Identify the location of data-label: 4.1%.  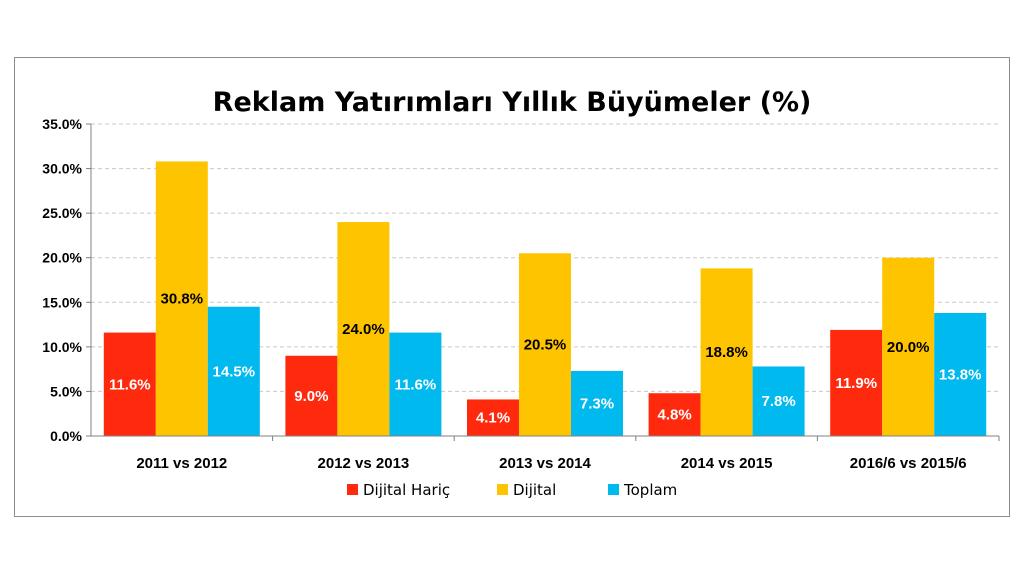
(493, 418).